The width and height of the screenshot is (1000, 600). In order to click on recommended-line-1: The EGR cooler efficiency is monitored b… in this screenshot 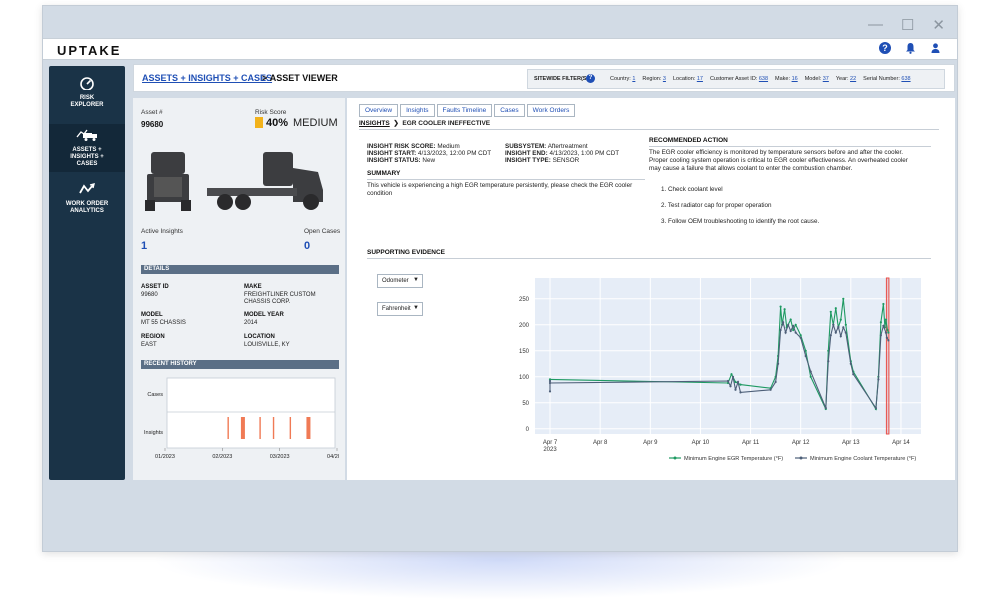, I will do `click(776, 152)`.